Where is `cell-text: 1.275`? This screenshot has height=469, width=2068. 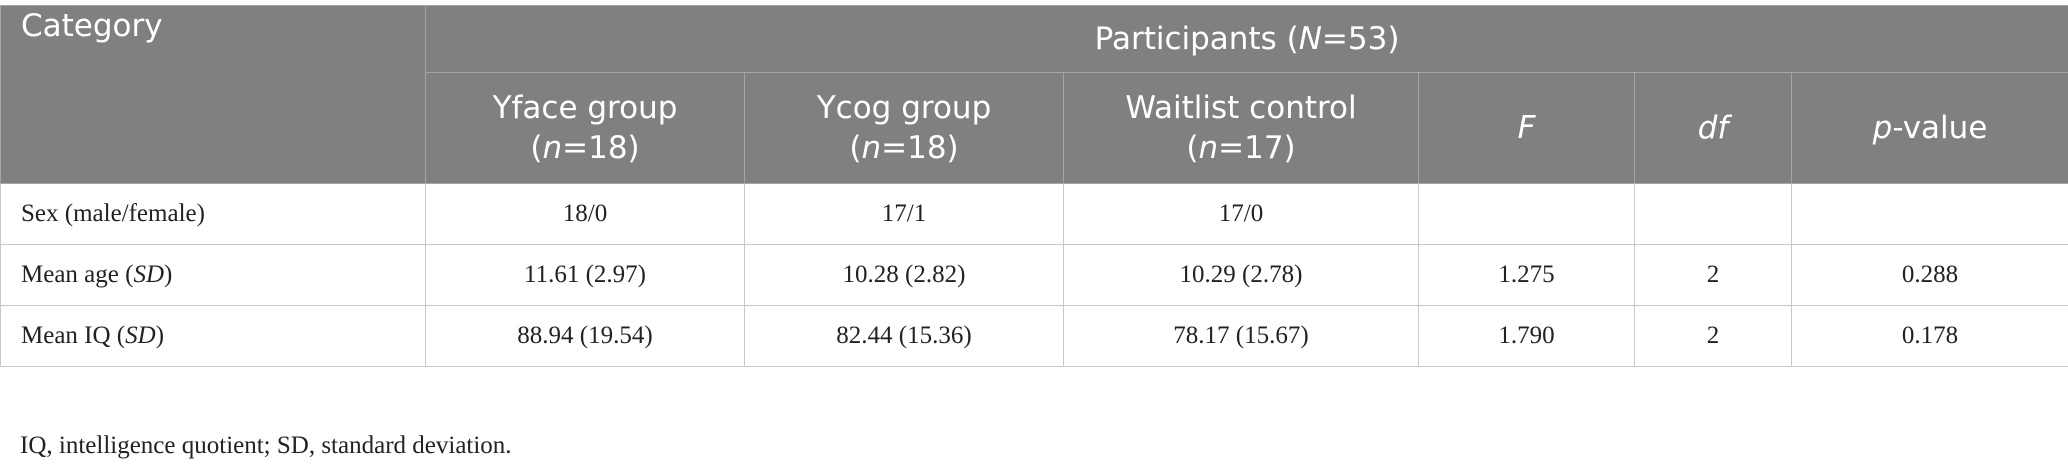 cell-text: 1.275 is located at coordinates (1526, 274).